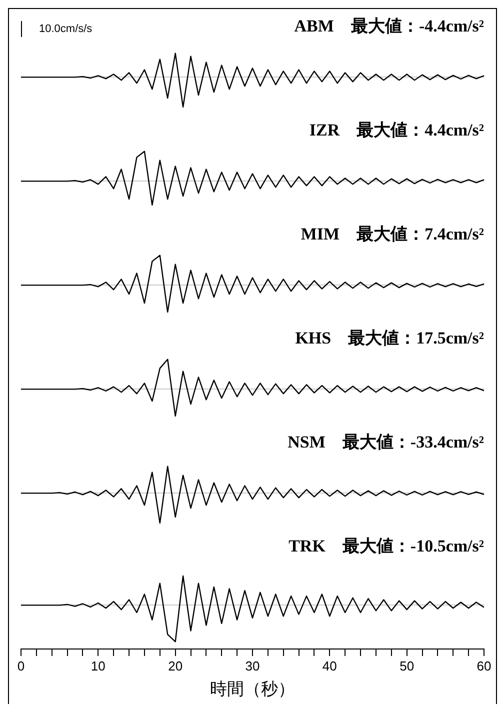 The image size is (503, 727). I want to click on chart-title: IZR 最大値：4.4cm/s², so click(396, 130).